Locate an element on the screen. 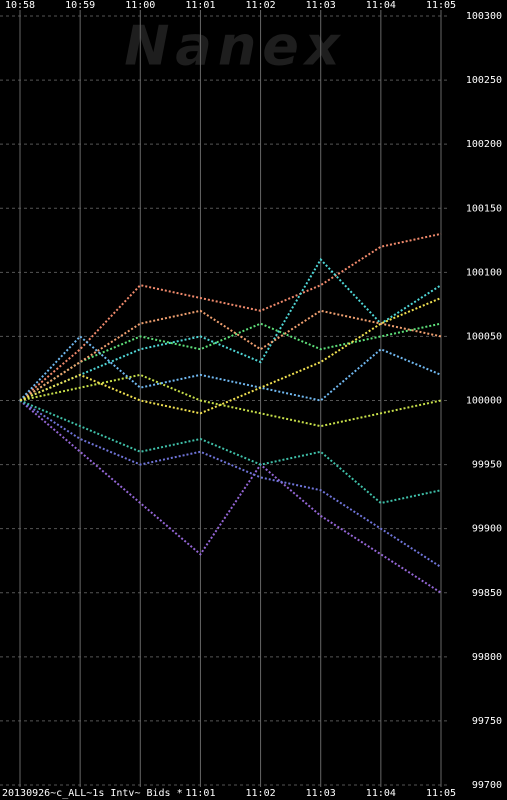 Image resolution: width=507 pixels, height=800 pixels. y-tick-label: 100300 is located at coordinates (484, 16).